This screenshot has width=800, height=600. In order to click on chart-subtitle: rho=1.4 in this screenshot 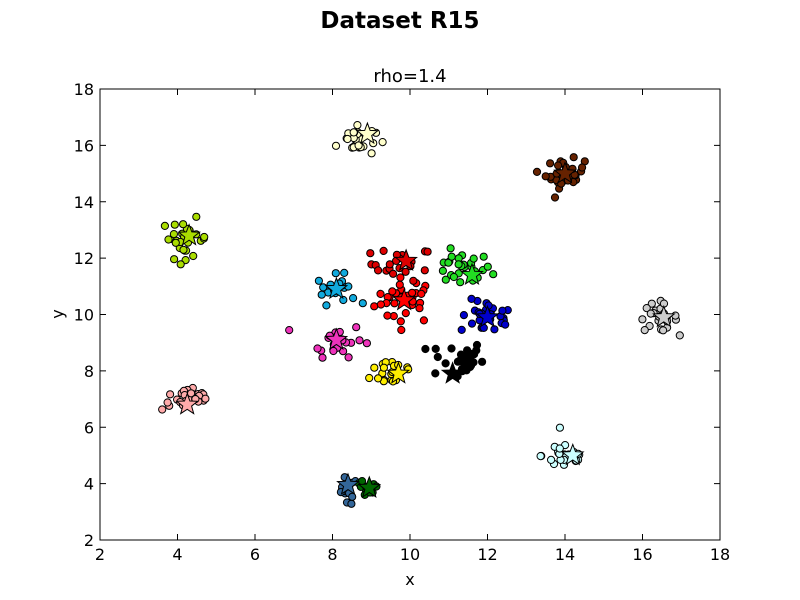, I will do `click(409, 76)`.